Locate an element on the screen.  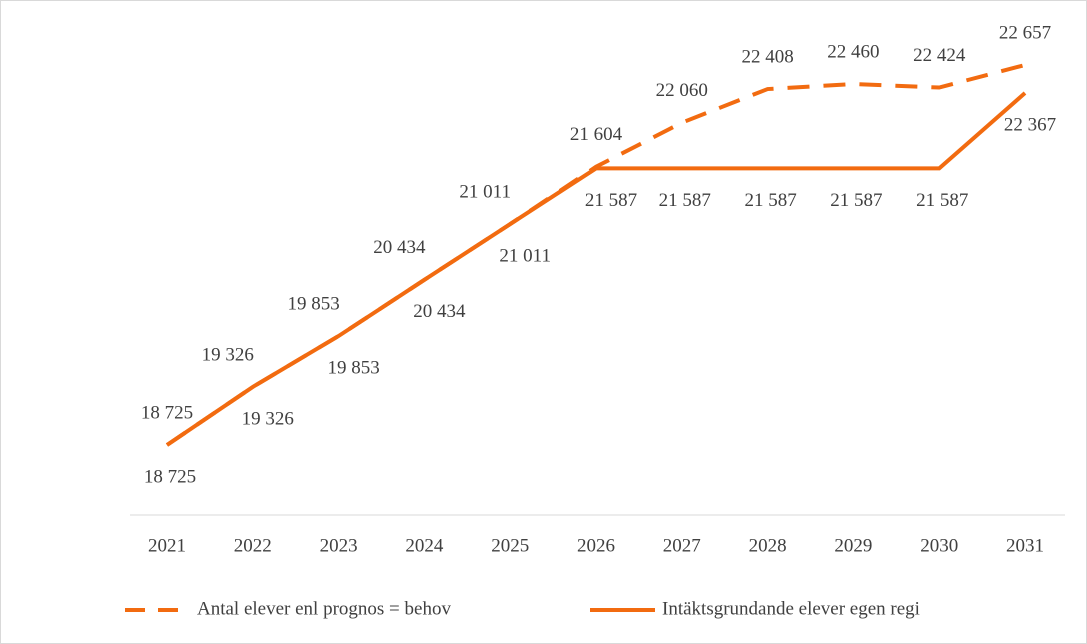
data-label: 22 408 is located at coordinates (767, 56).